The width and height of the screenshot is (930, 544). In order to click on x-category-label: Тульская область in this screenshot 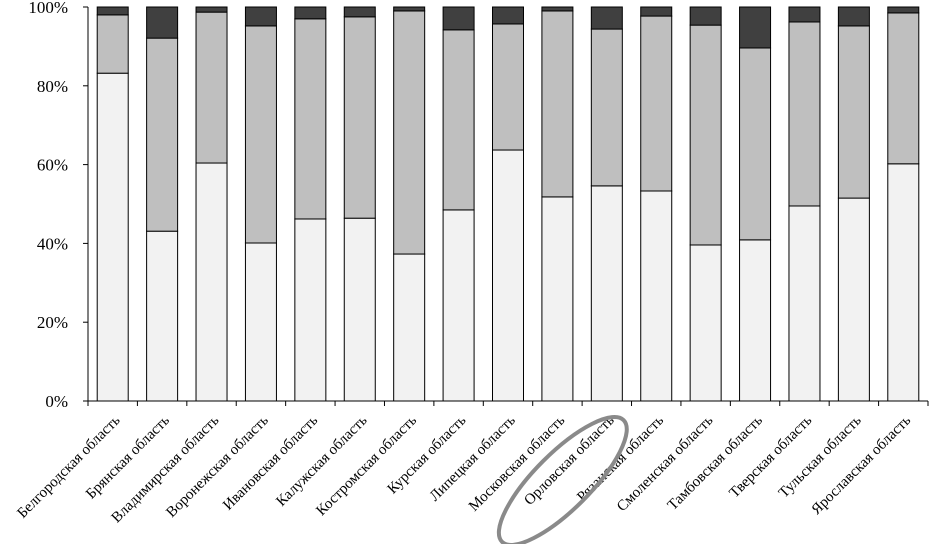, I will do `click(820, 456)`.